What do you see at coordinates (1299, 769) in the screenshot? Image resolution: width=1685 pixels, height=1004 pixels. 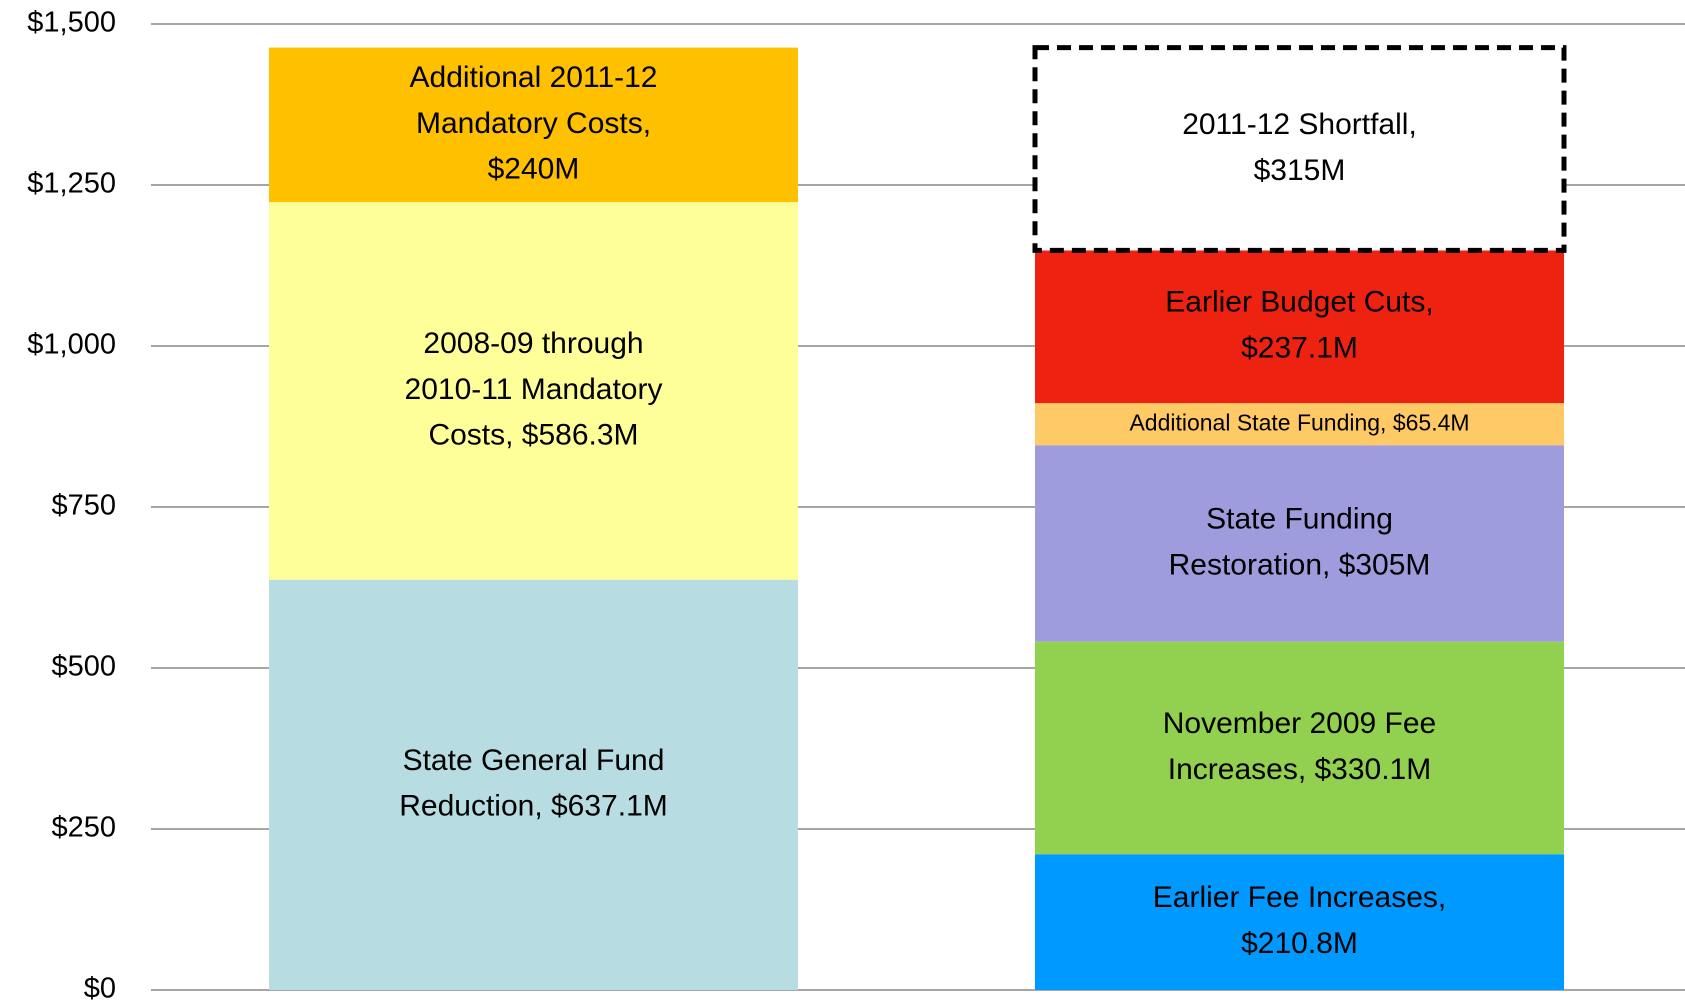 I see `segment-label: Increases, $330.1M` at bounding box center [1299, 769].